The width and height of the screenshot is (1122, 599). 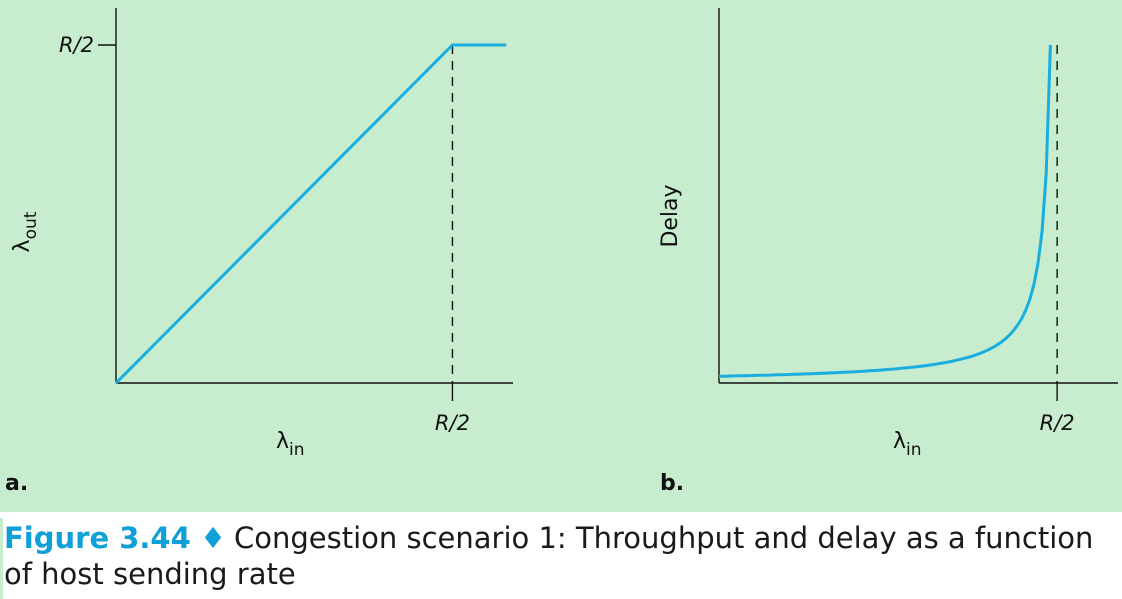 What do you see at coordinates (672, 483) in the screenshot?
I see `chart-b-panel-label: b.` at bounding box center [672, 483].